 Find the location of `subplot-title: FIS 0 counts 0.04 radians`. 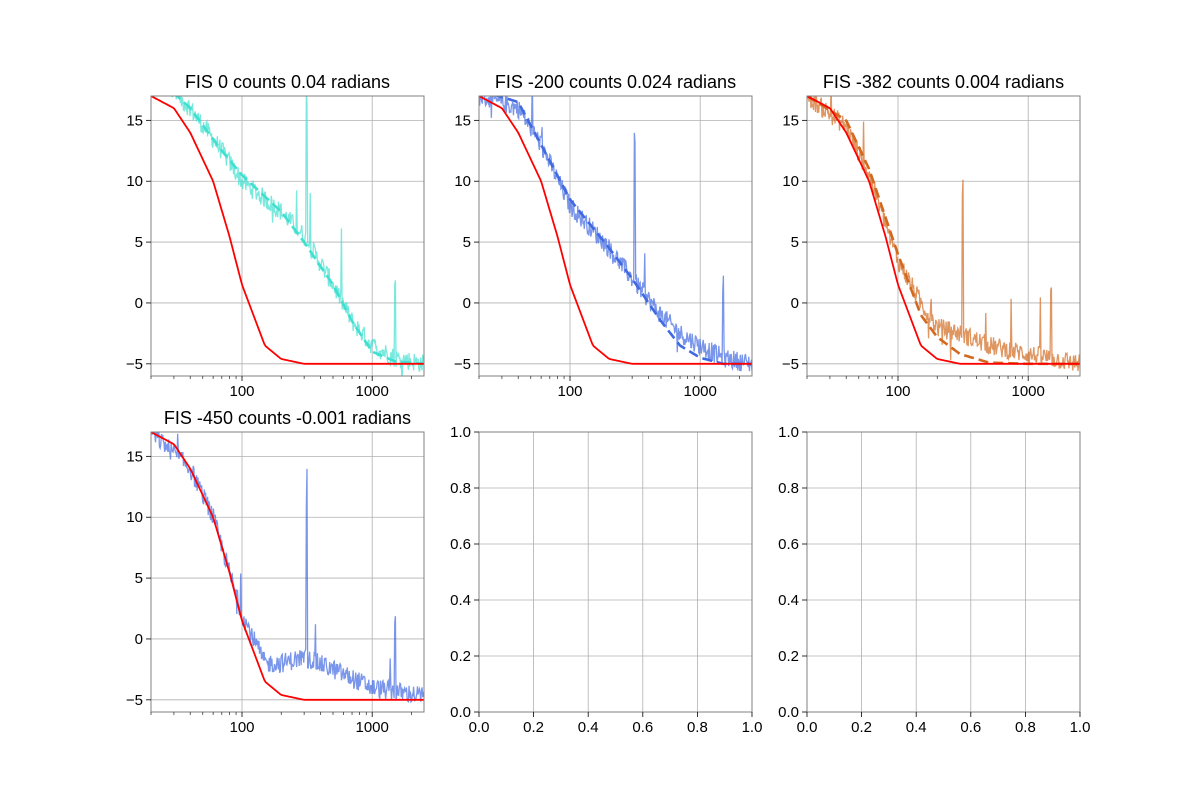

subplot-title: FIS 0 counts 0.04 radians is located at coordinates (287, 82).